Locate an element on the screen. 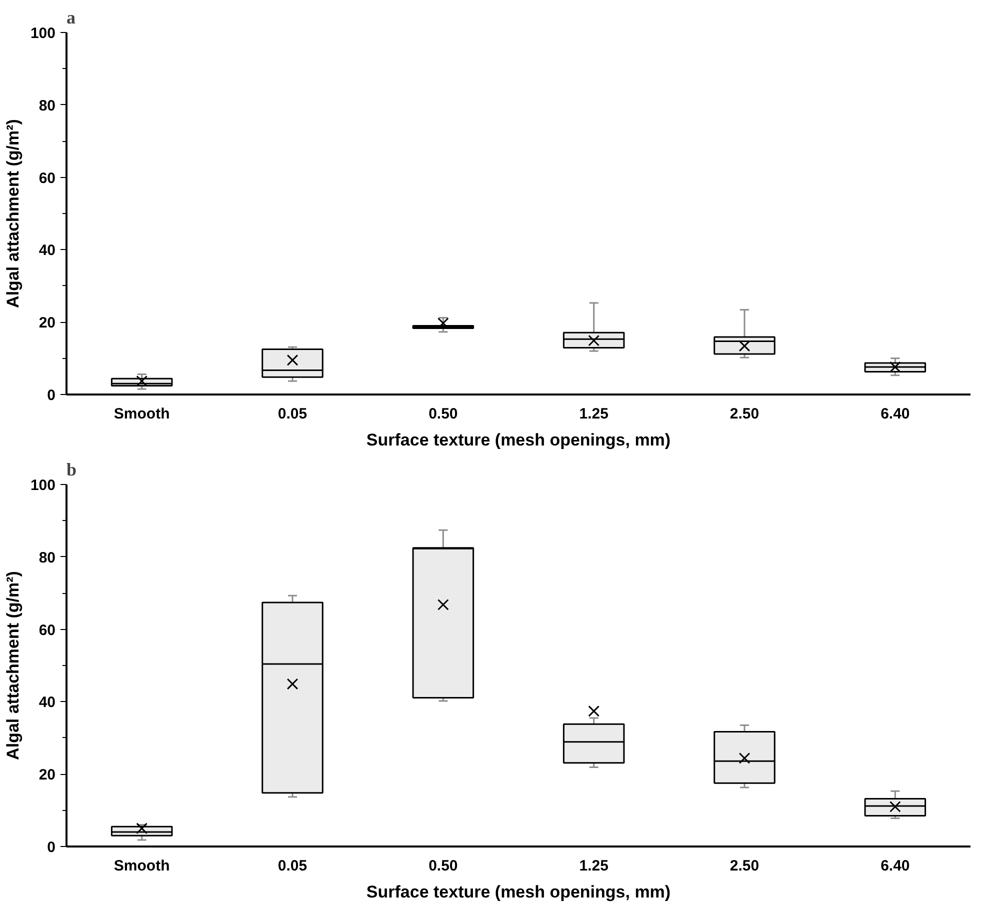 The width and height of the screenshot is (997, 917). chart-title: b is located at coordinates (71, 470).